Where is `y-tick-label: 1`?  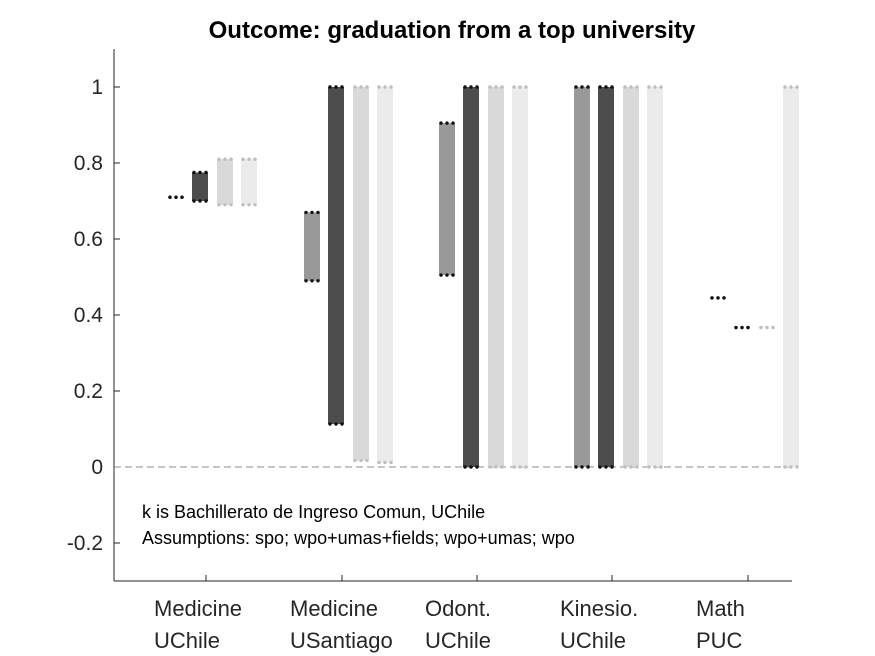 y-tick-label: 1 is located at coordinates (97, 87).